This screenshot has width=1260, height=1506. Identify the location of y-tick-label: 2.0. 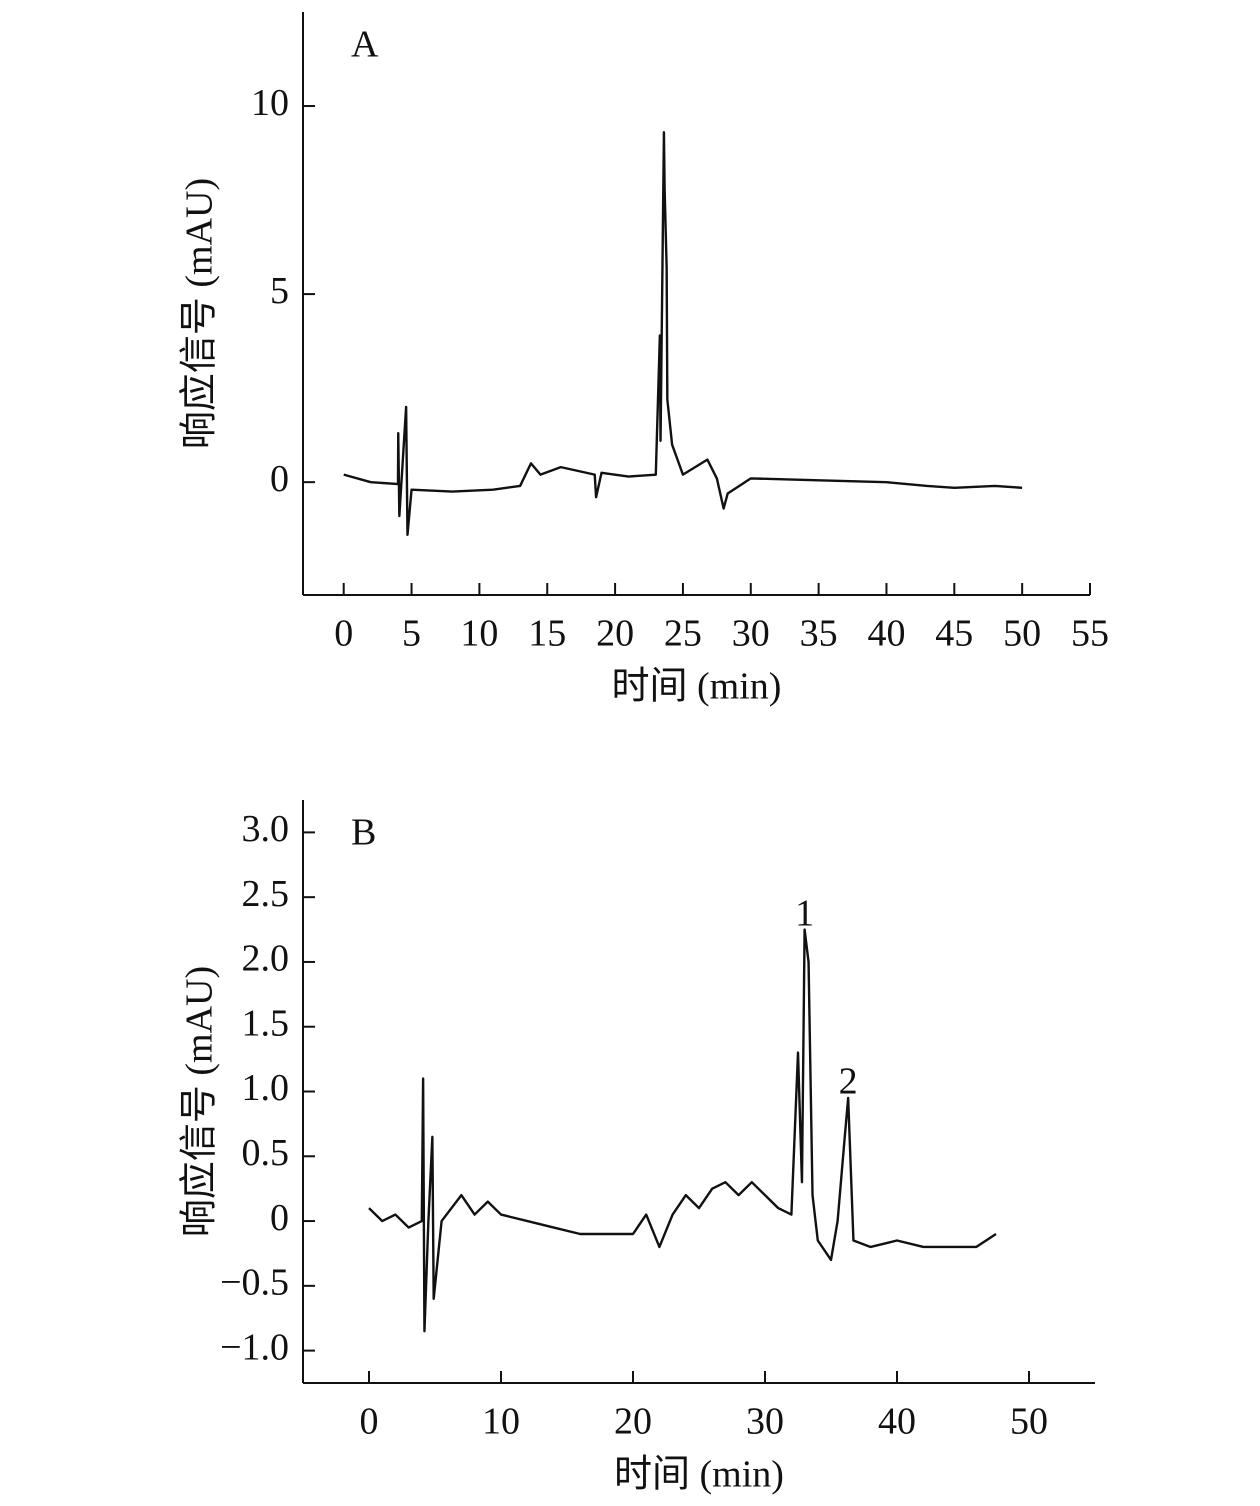
(266, 959).